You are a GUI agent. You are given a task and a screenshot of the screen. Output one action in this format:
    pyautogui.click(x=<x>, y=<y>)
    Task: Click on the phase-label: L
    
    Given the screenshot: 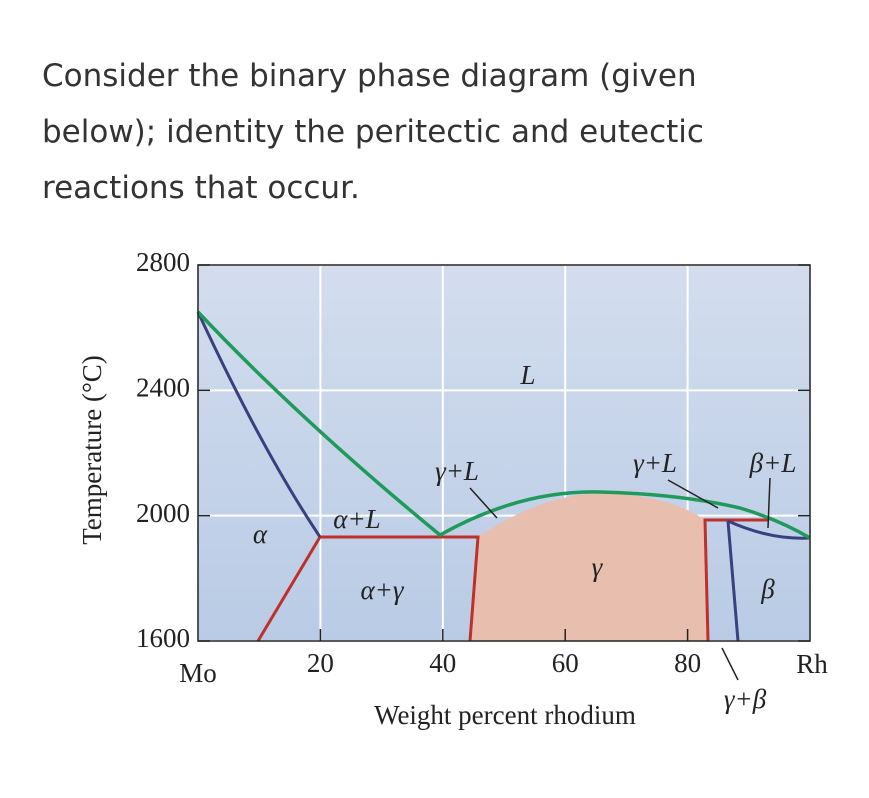 What is the action you would take?
    pyautogui.click(x=527, y=375)
    